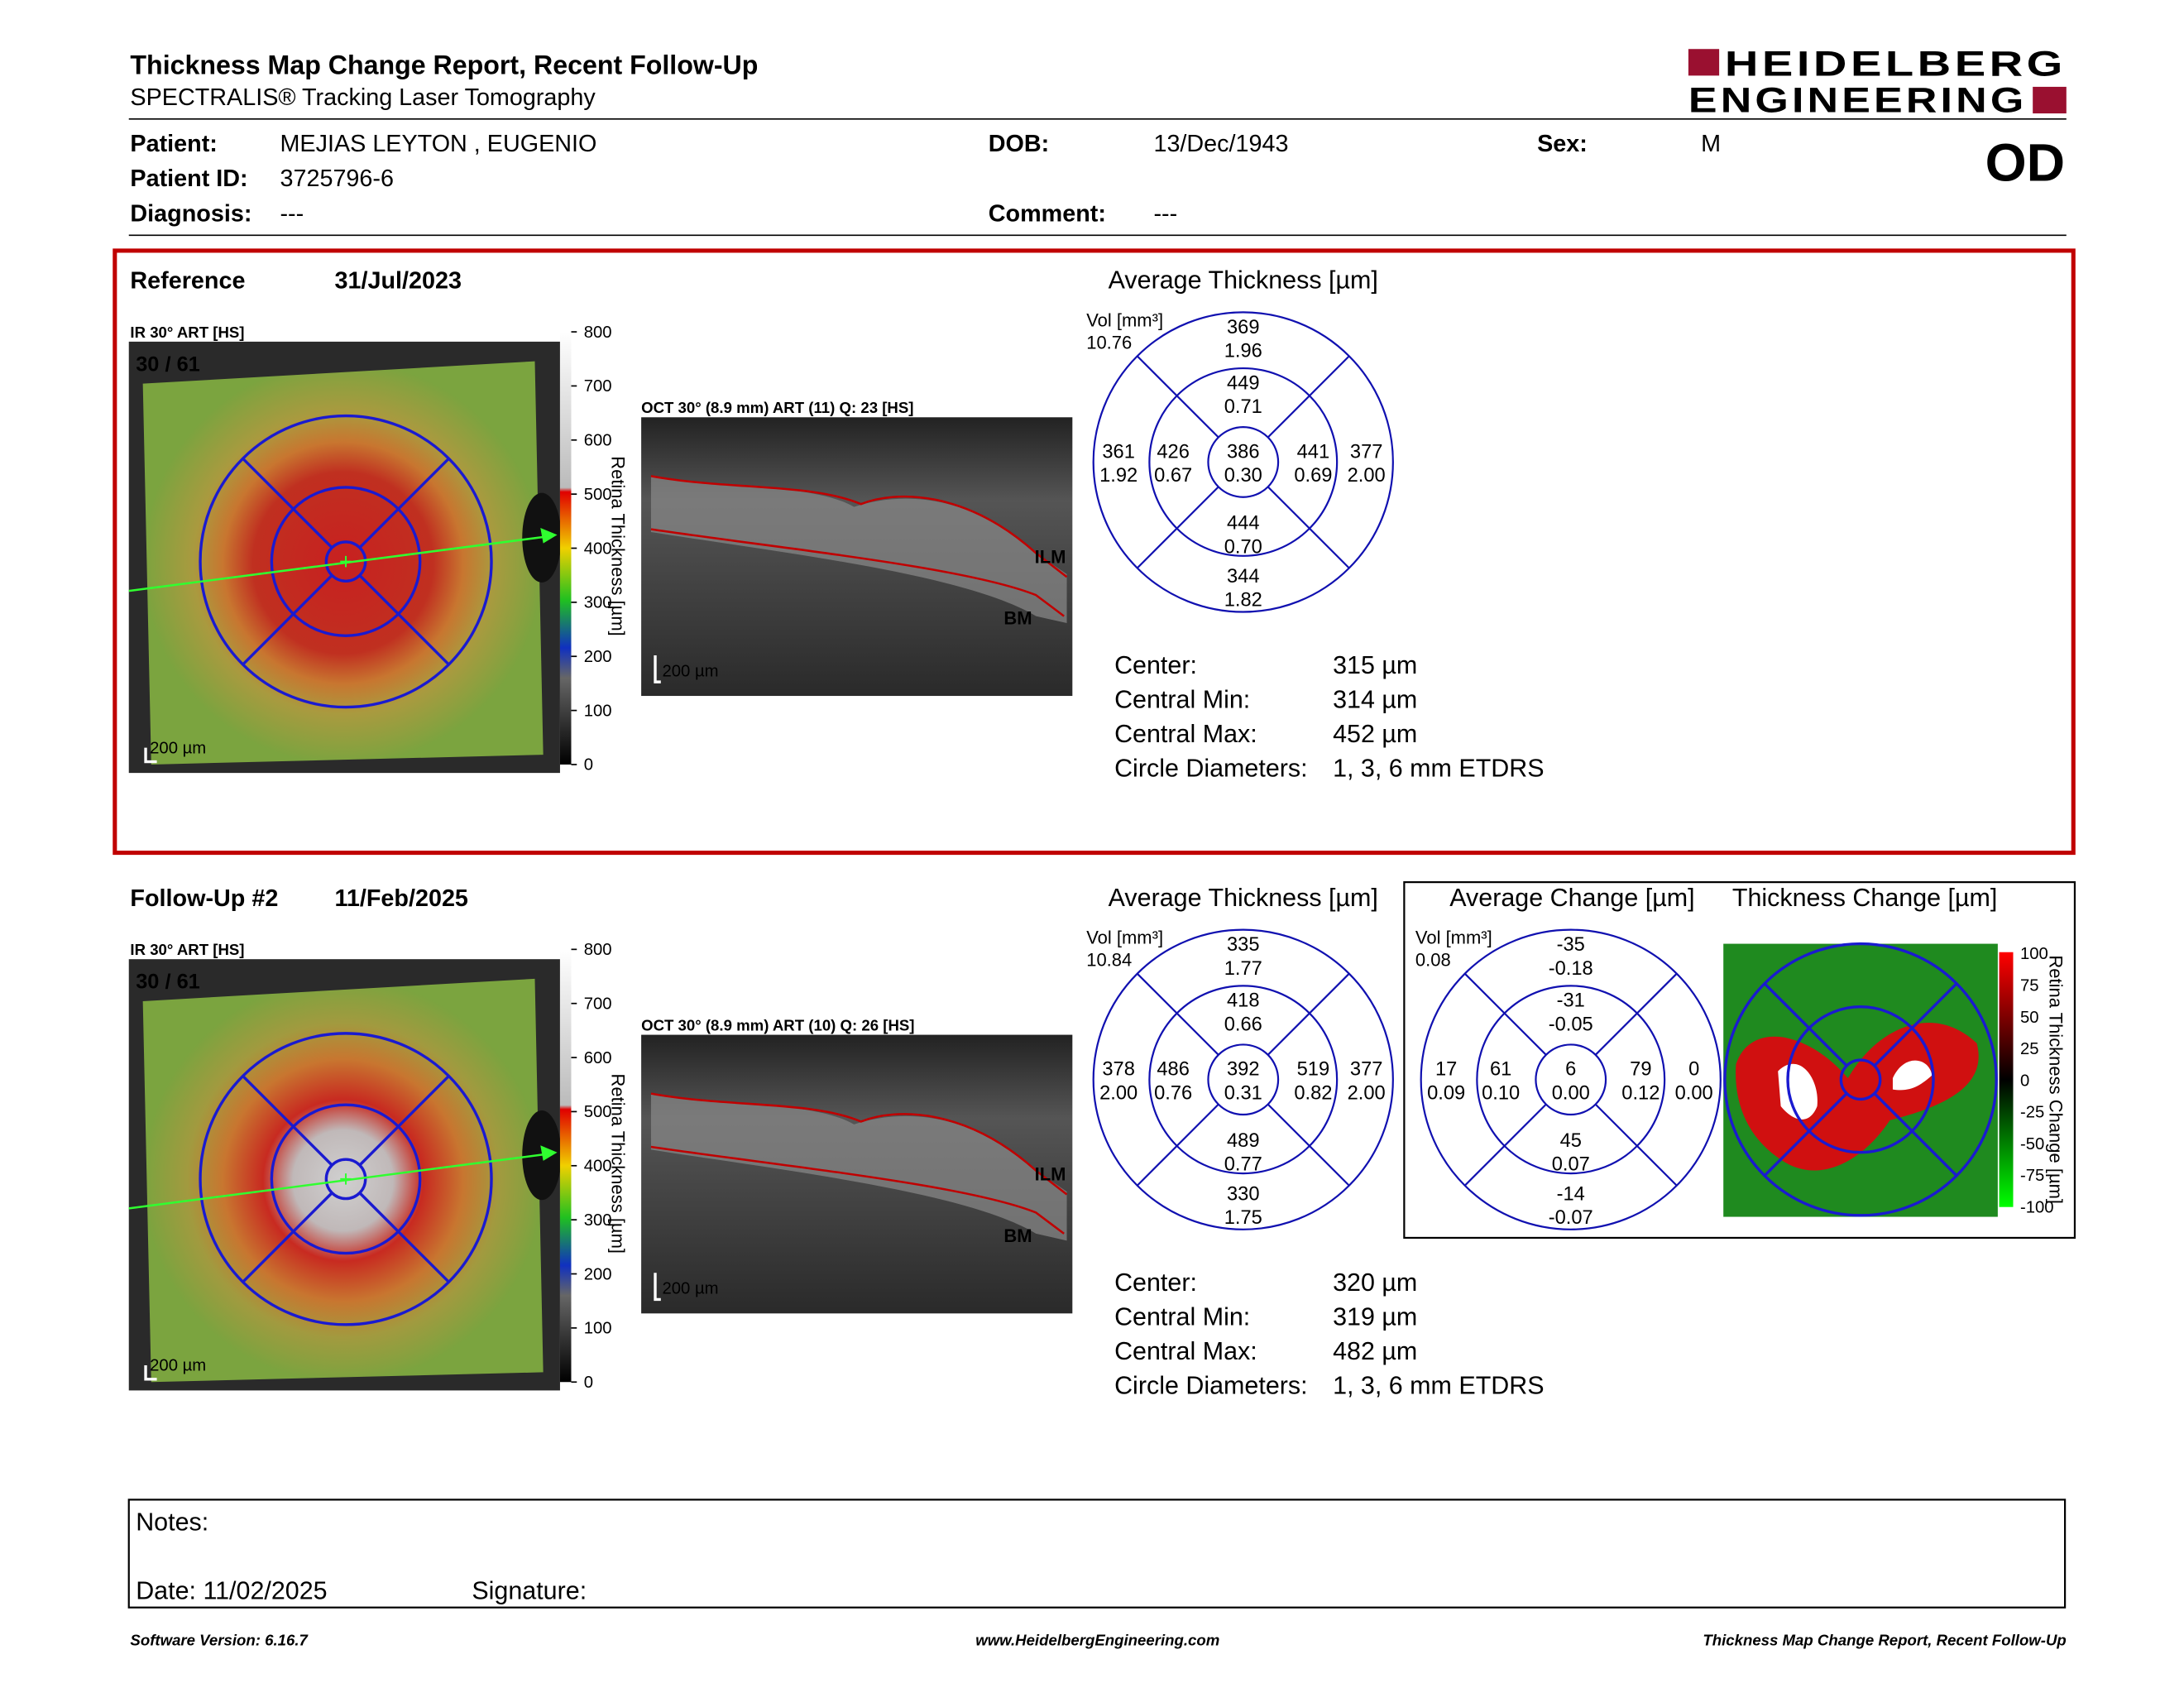 This screenshot has height=1688, width=2184. What do you see at coordinates (400, 898) in the screenshot?
I see `exam-date: 11/Feb/2025` at bounding box center [400, 898].